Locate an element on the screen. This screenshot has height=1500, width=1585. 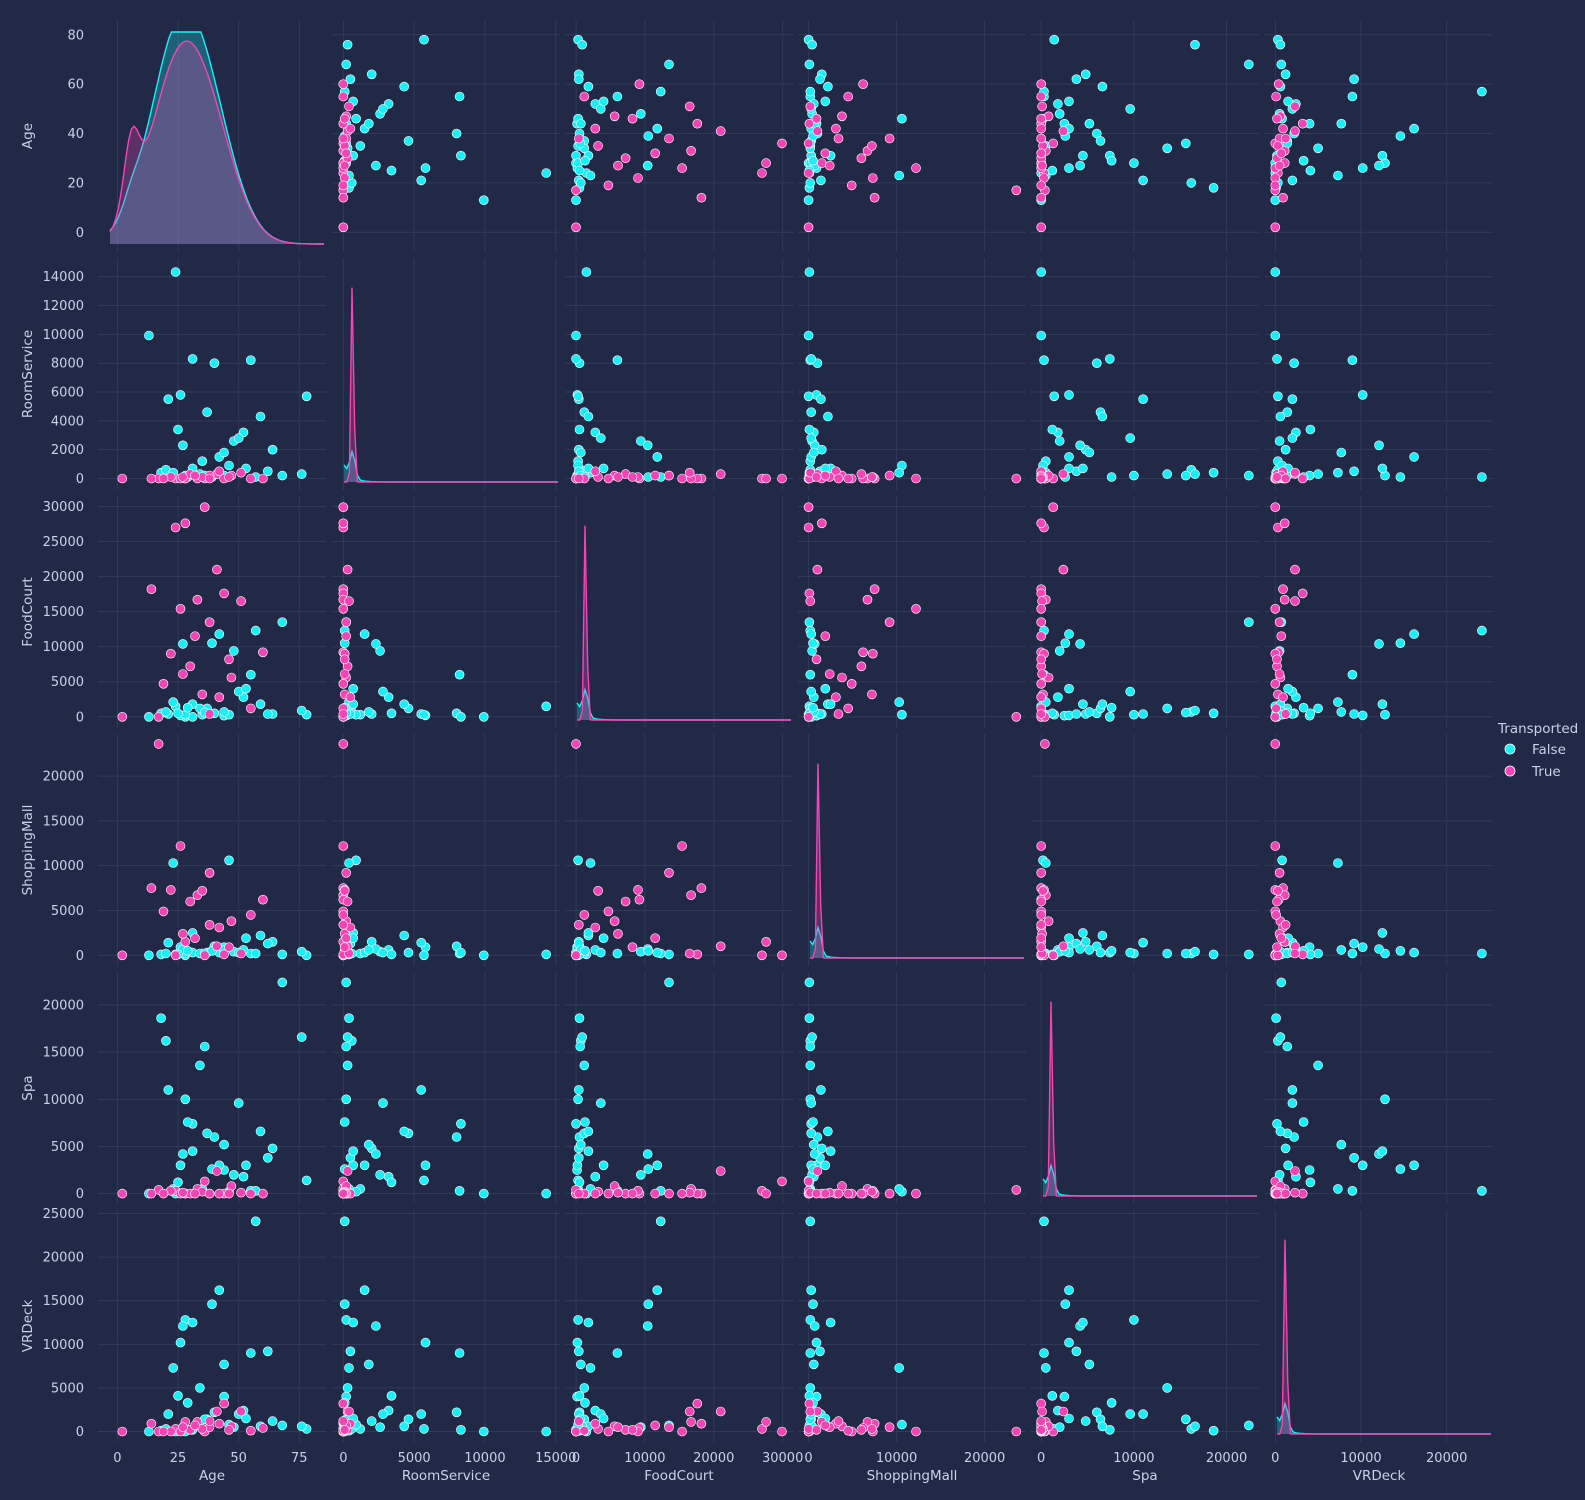
y-tick-label: 5000 is located at coordinates (67, 1147).